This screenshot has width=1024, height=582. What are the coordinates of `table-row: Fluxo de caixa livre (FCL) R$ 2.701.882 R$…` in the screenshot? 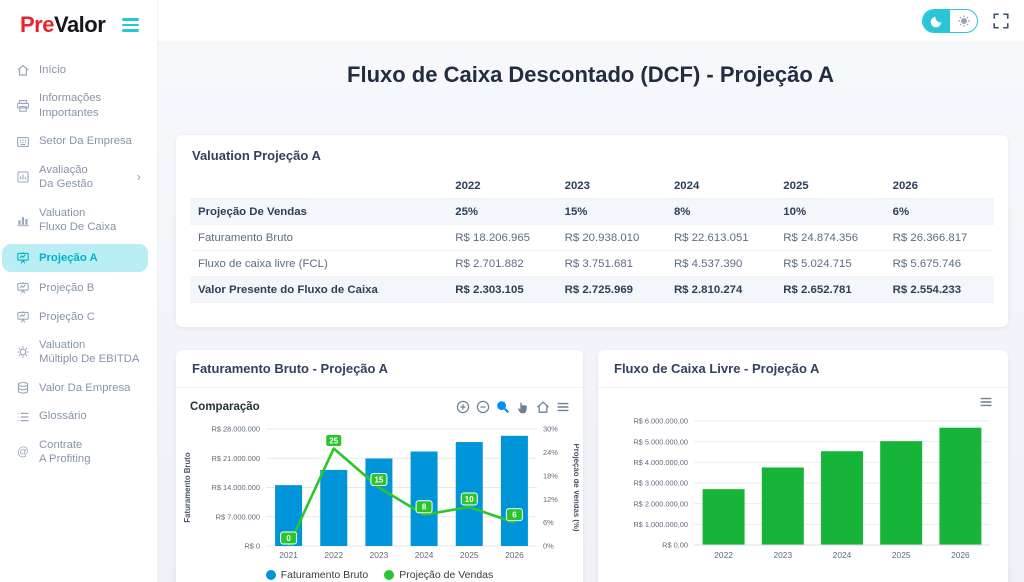 It's located at (592, 263).